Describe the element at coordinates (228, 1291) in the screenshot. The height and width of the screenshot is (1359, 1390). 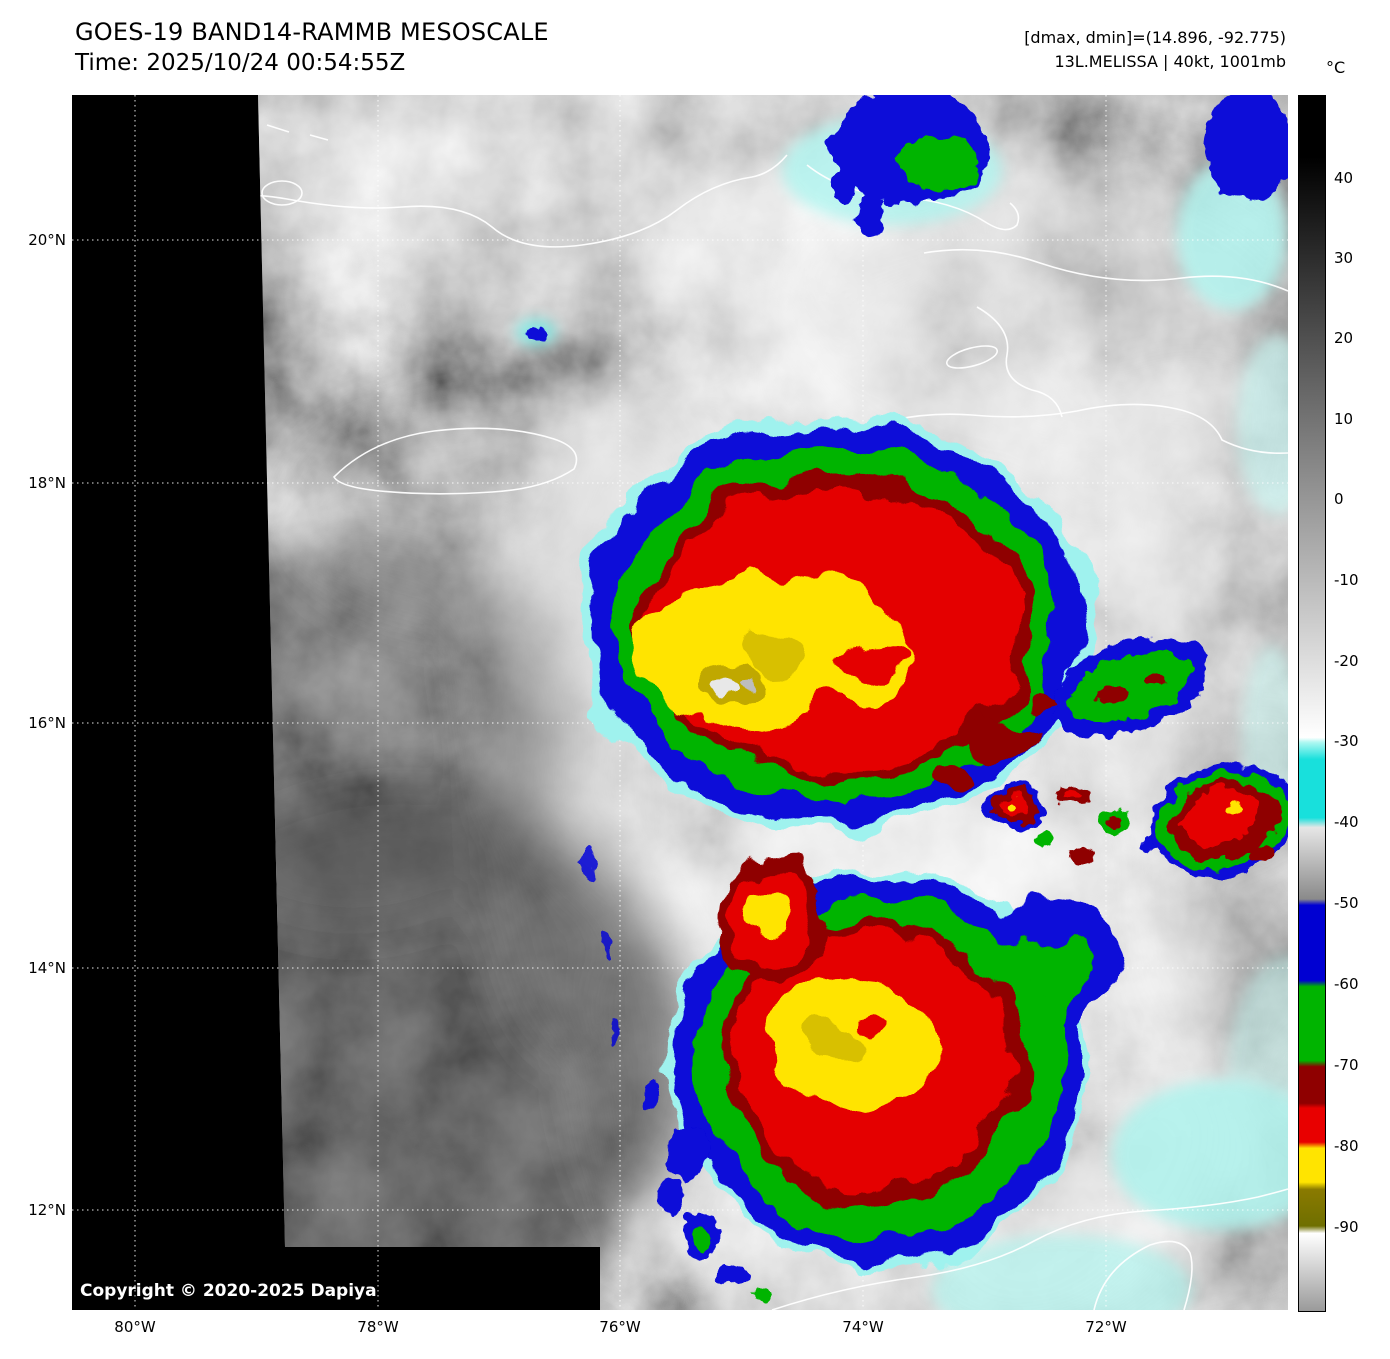
I see `copyright-notice: Copyright © 2020-2025 Dapiya` at that location.